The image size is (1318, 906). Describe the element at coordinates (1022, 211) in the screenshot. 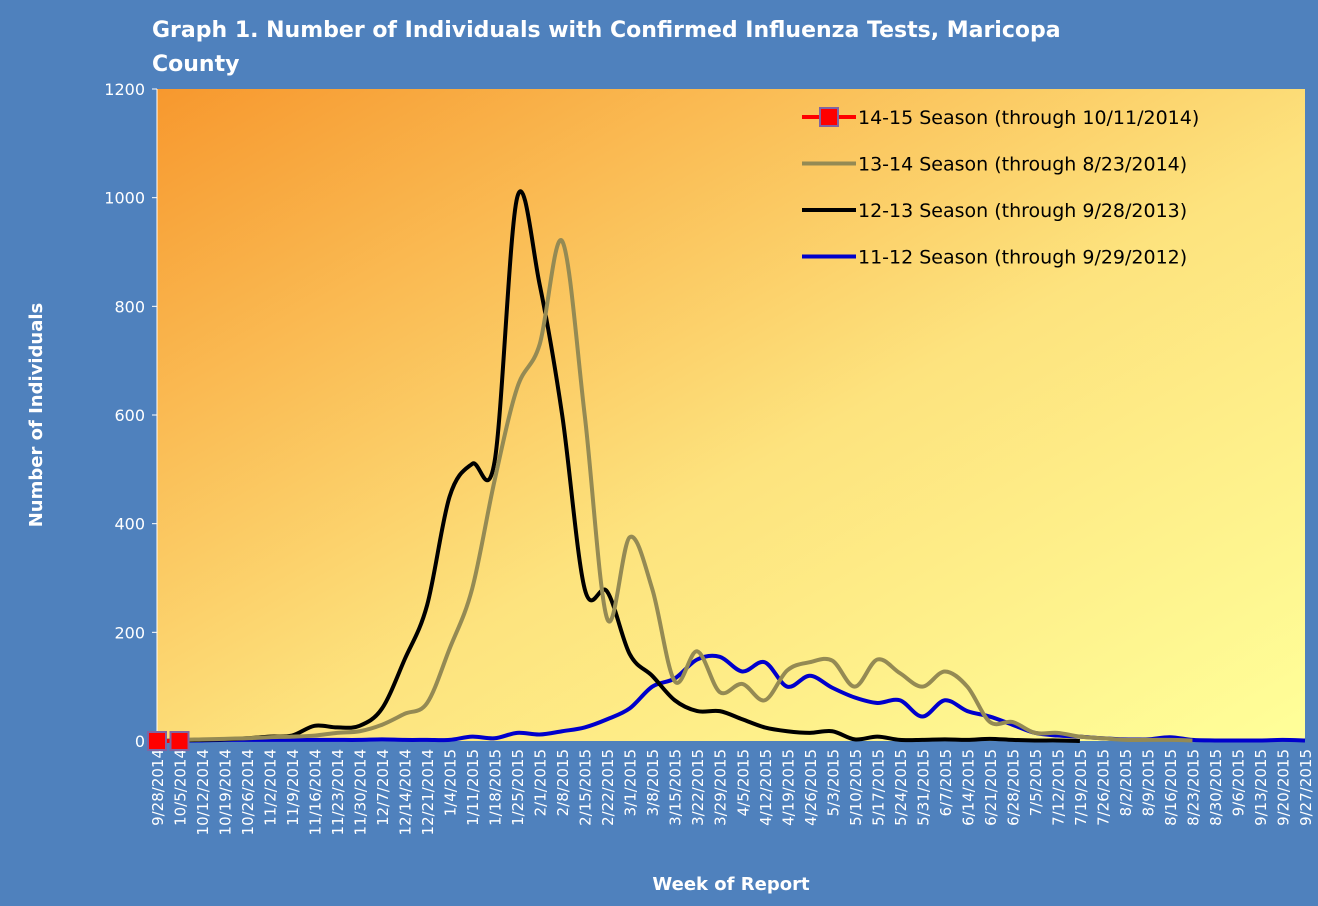

I see `legend-label: 12-13 Season (through 9/28/2013)` at that location.